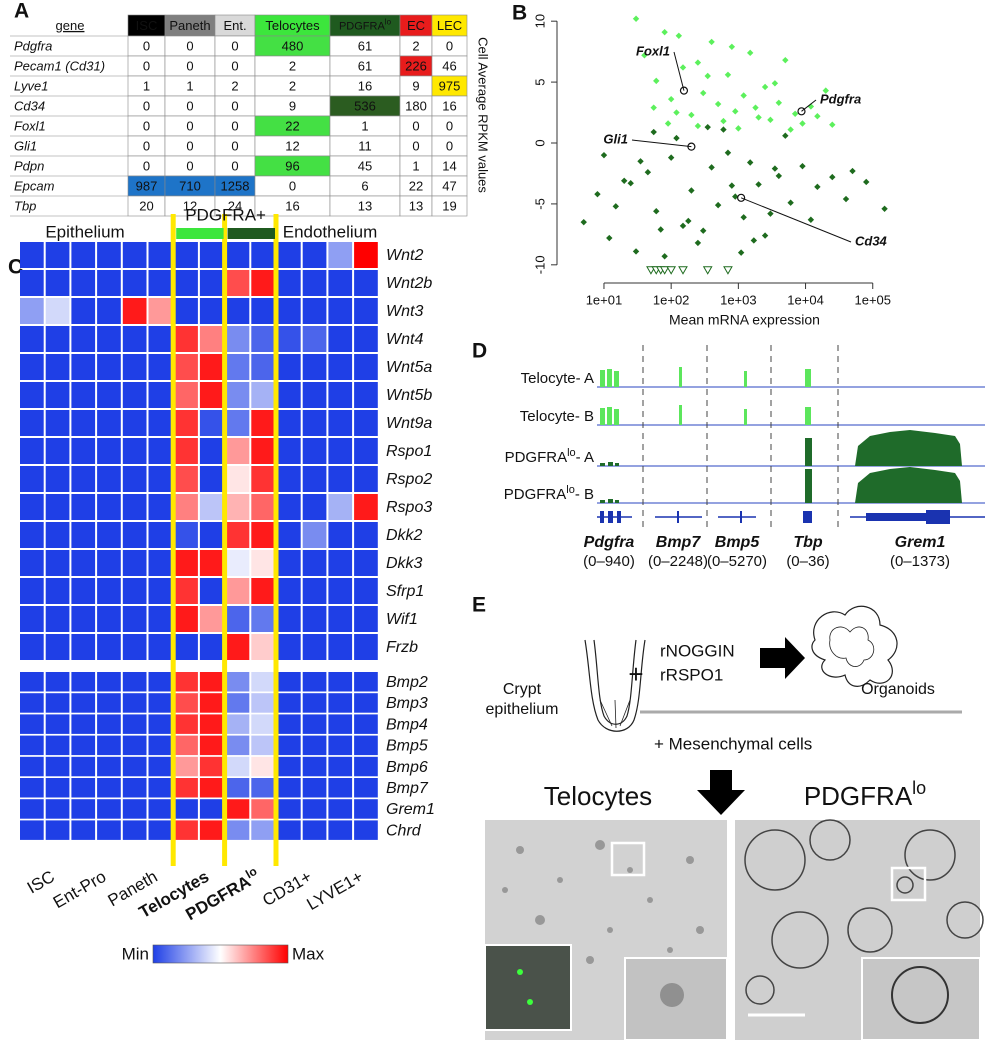 The width and height of the screenshot is (989, 1050). I want to click on panel-label: D, so click(479, 351).